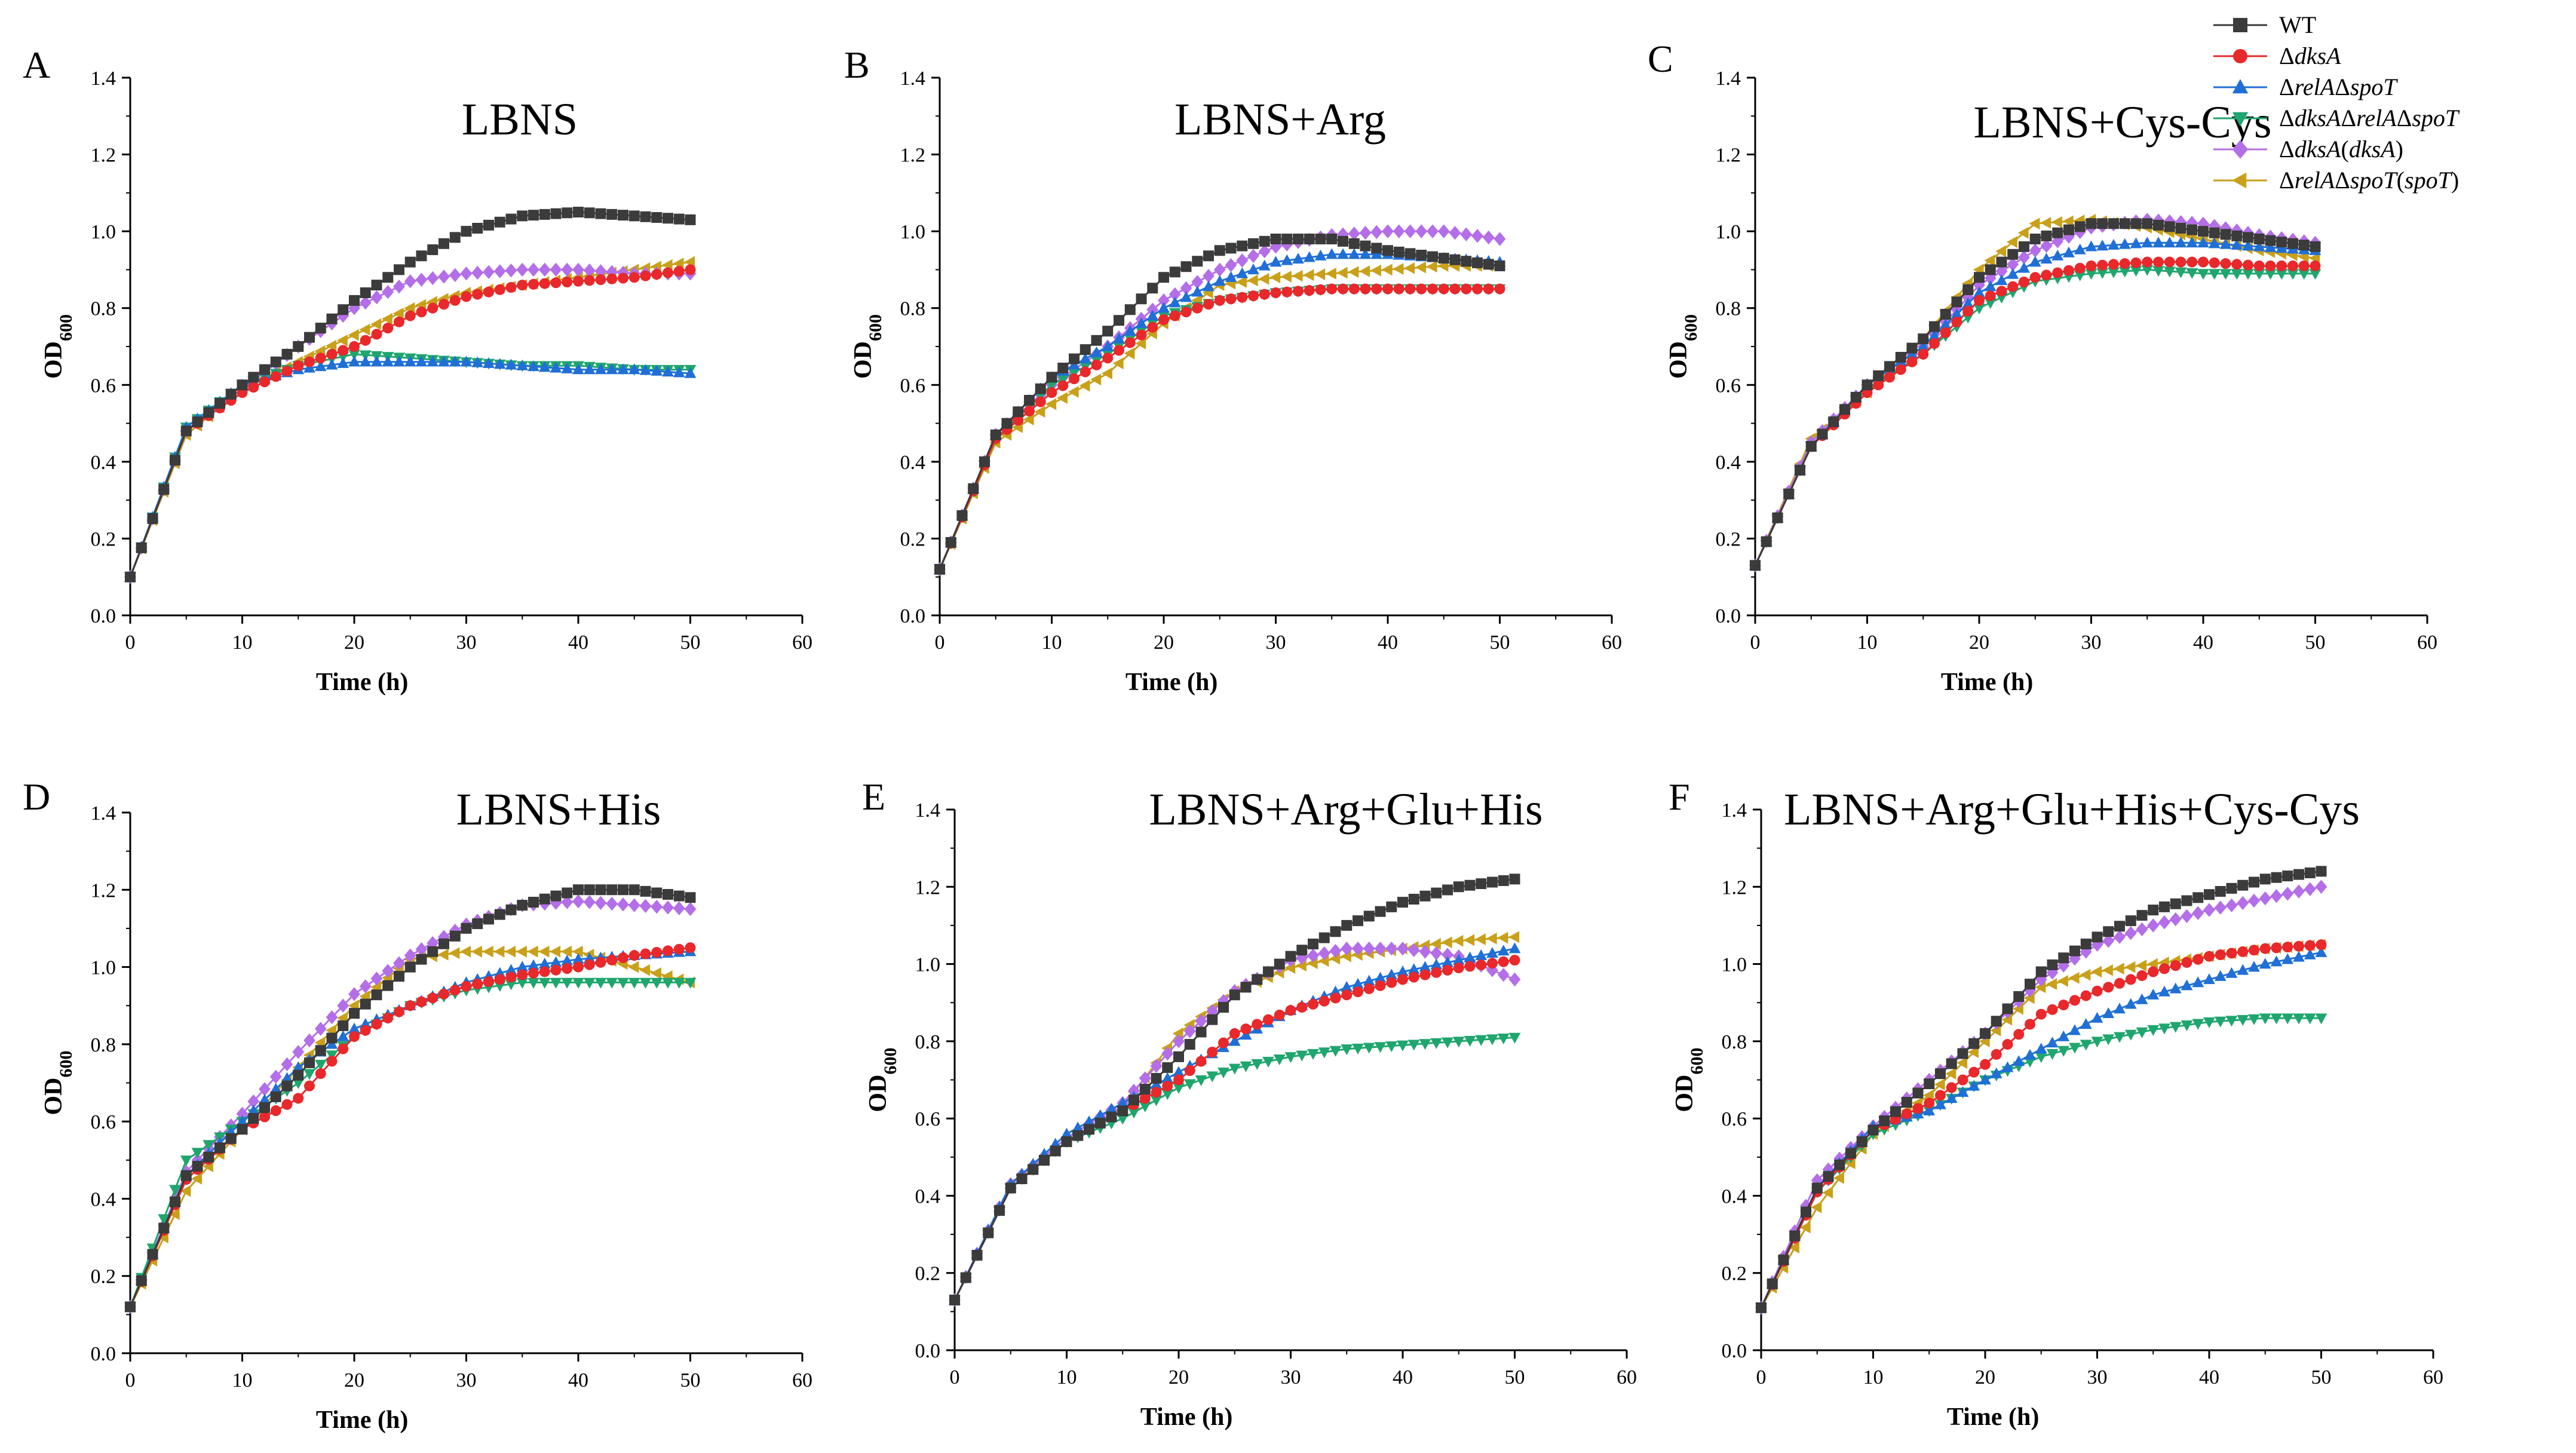 This screenshot has height=1453, width=2576. Describe the element at coordinates (913, 156) in the screenshot. I see `y-tick-label: 1.2` at that location.